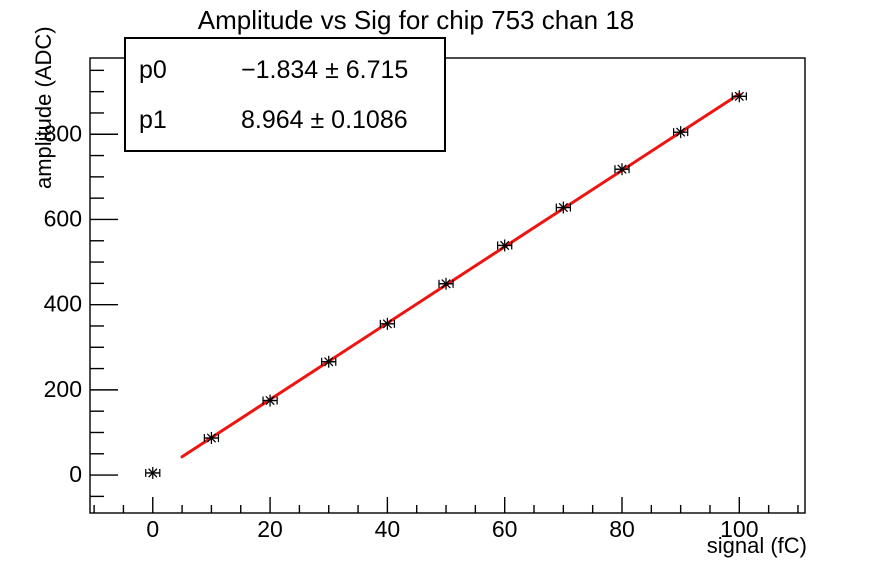 The height and width of the screenshot is (572, 896). What do you see at coordinates (63, 133) in the screenshot?
I see `y-tick-label: 800` at bounding box center [63, 133].